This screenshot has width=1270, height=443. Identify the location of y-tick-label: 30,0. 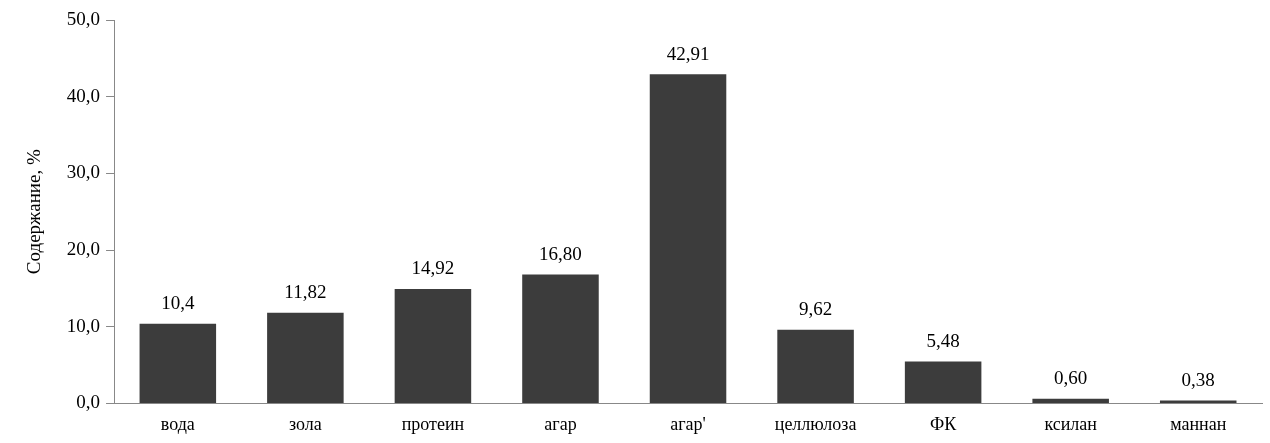
(83, 172).